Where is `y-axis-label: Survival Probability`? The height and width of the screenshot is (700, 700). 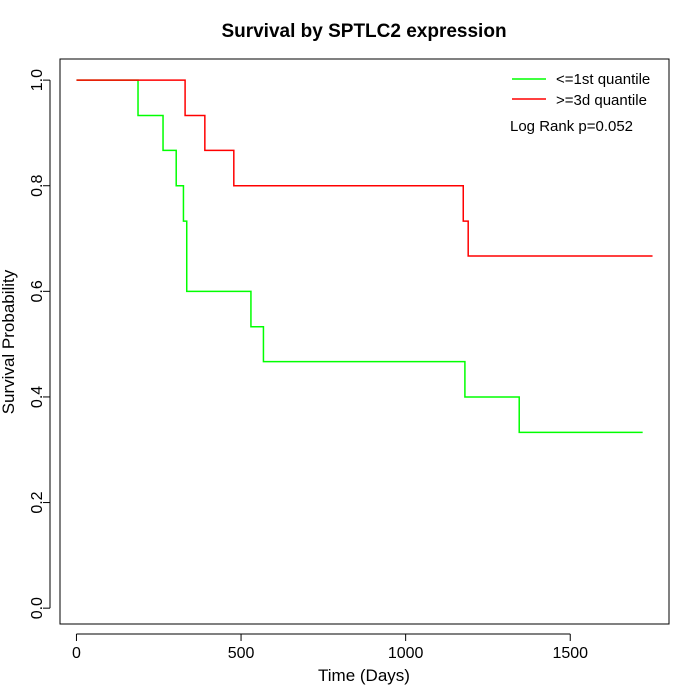 y-axis-label: Survival Probability is located at coordinates (9, 341).